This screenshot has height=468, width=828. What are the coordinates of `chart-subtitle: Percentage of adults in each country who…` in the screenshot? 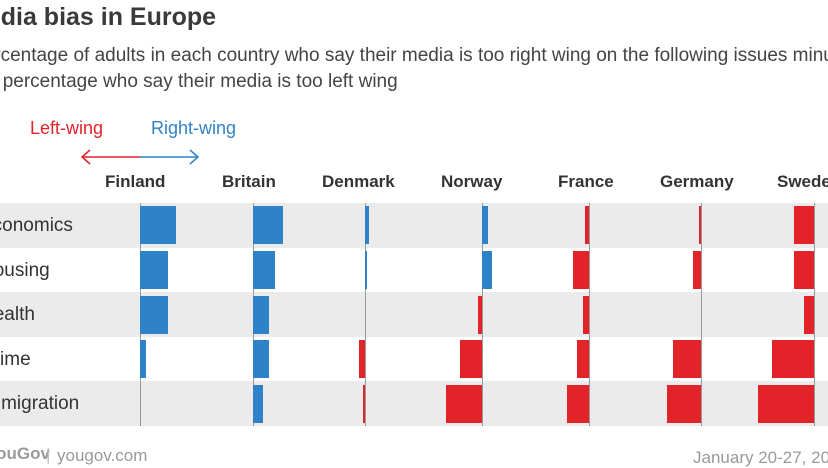 It's located at (414, 68).